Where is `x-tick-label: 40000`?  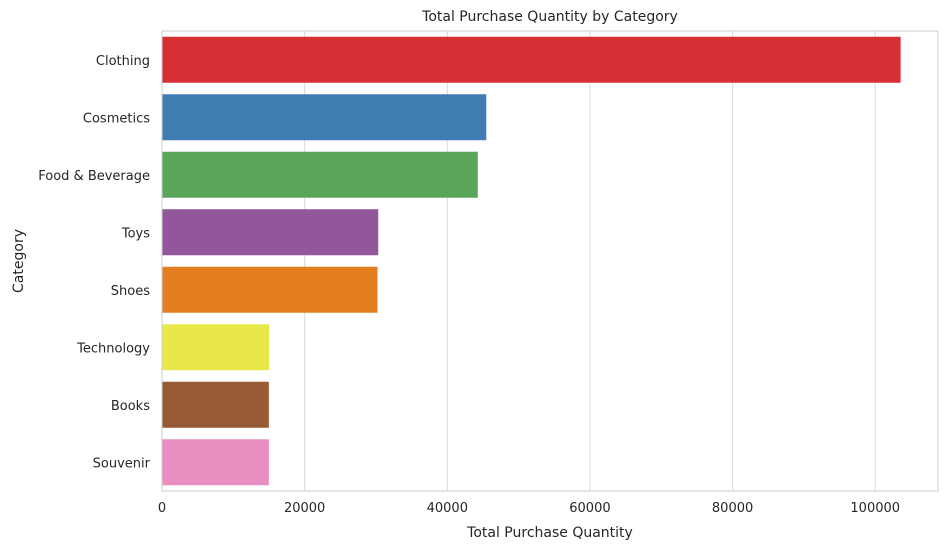 x-tick-label: 40000 is located at coordinates (447, 508).